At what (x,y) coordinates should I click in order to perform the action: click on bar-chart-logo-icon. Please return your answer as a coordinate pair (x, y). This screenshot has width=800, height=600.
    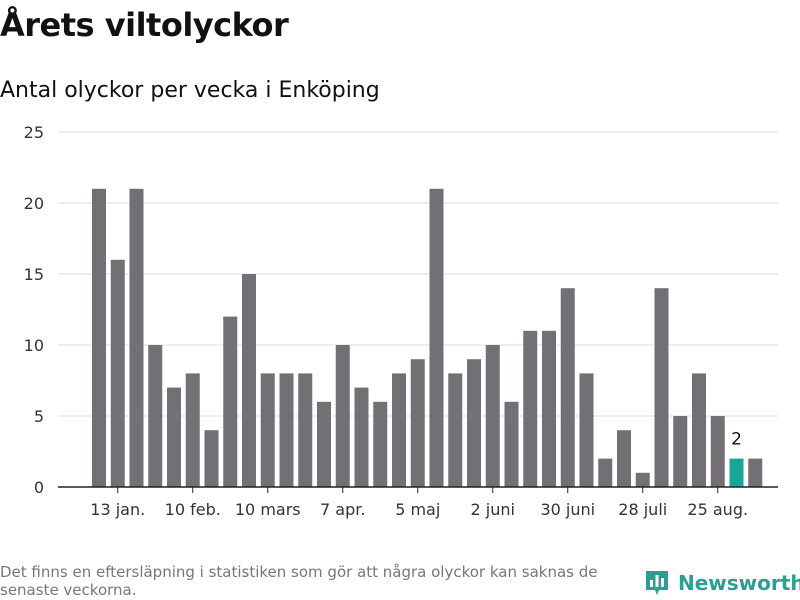
    Looking at the image, I should click on (657, 583).